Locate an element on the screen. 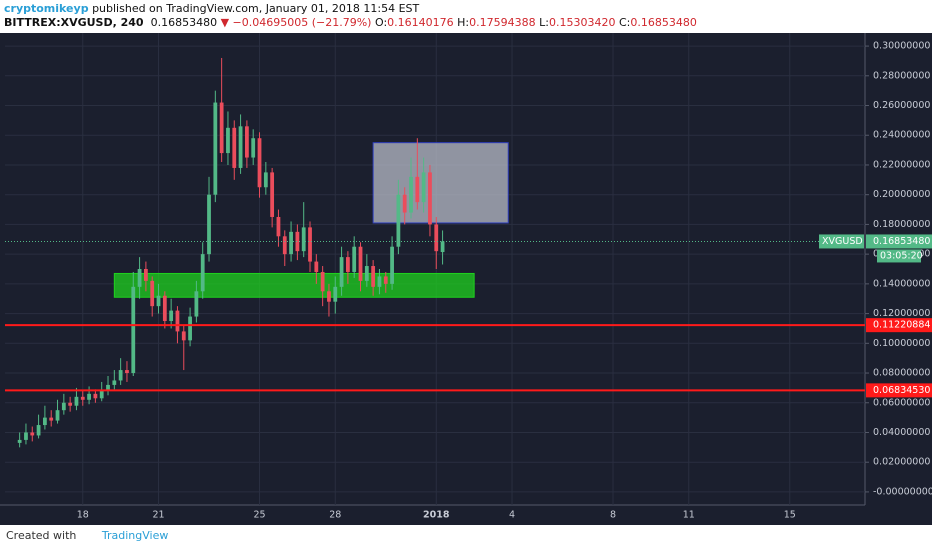 The image size is (932, 550). y-tick-label: 0.20000000 is located at coordinates (901, 194).